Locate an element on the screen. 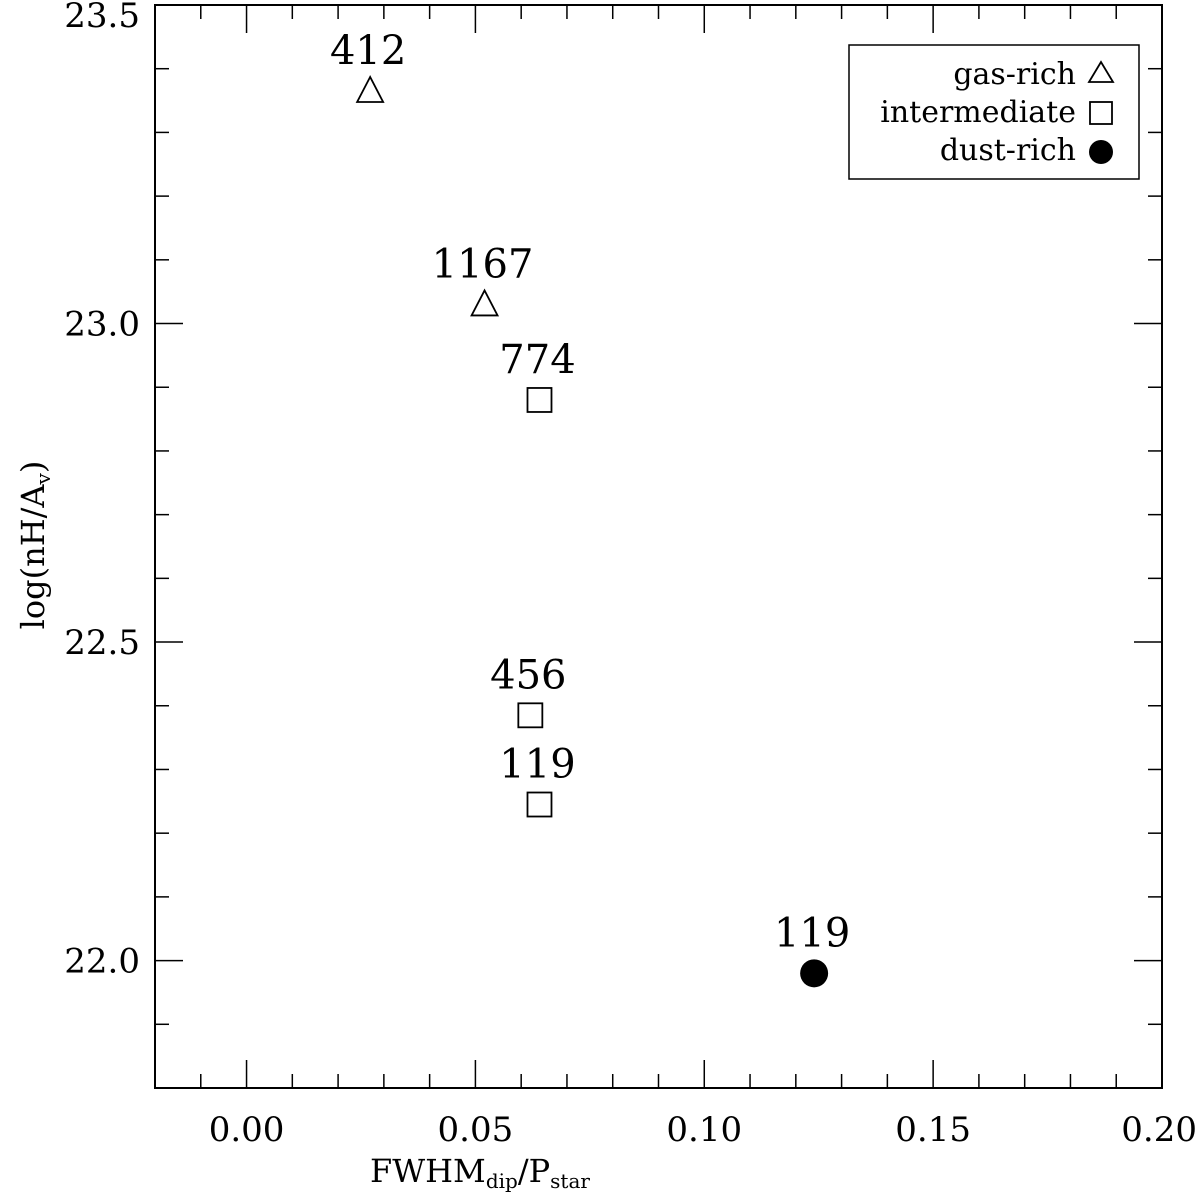 The width and height of the screenshot is (1200, 1195). legend-triangle-icon is located at coordinates (1101, 71).